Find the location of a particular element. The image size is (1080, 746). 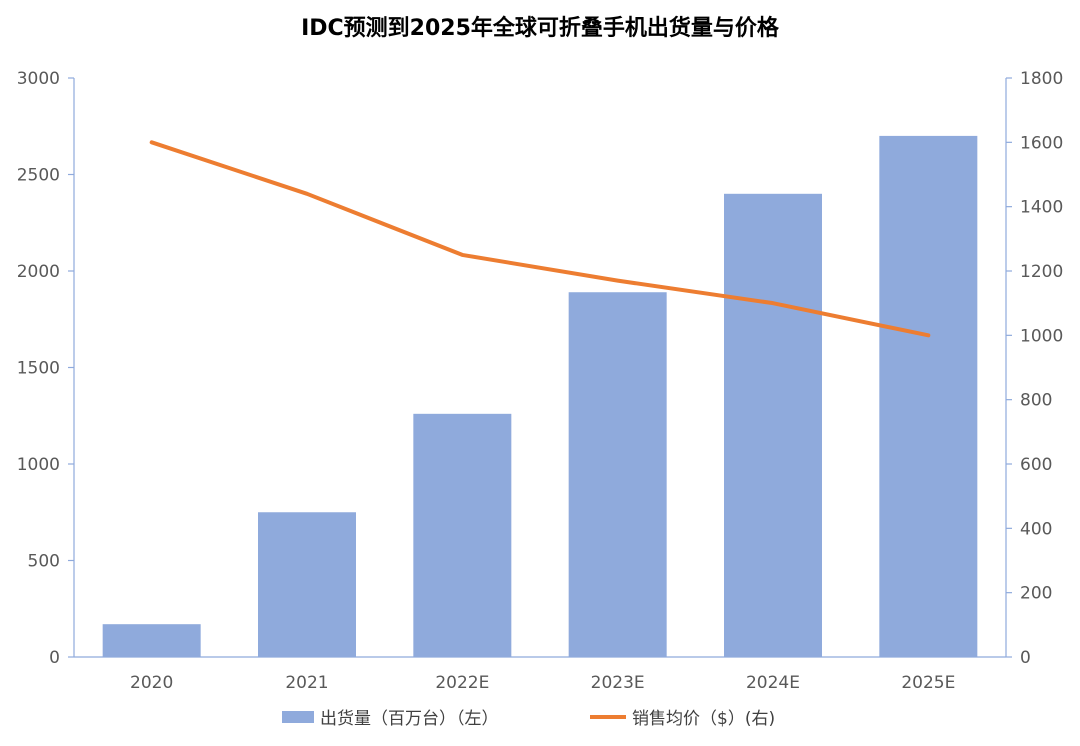

bar-2023E is located at coordinates (617, 474).